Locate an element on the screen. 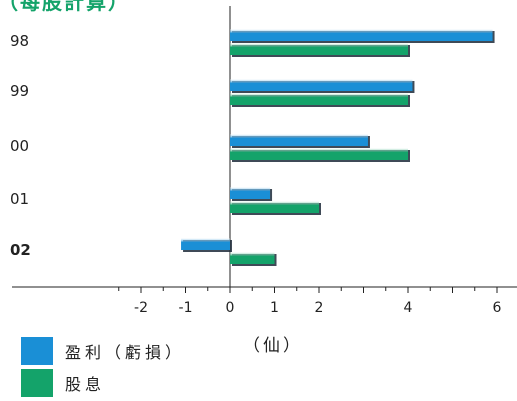 The image size is (517, 401). category-label: 02 is located at coordinates (20, 250).